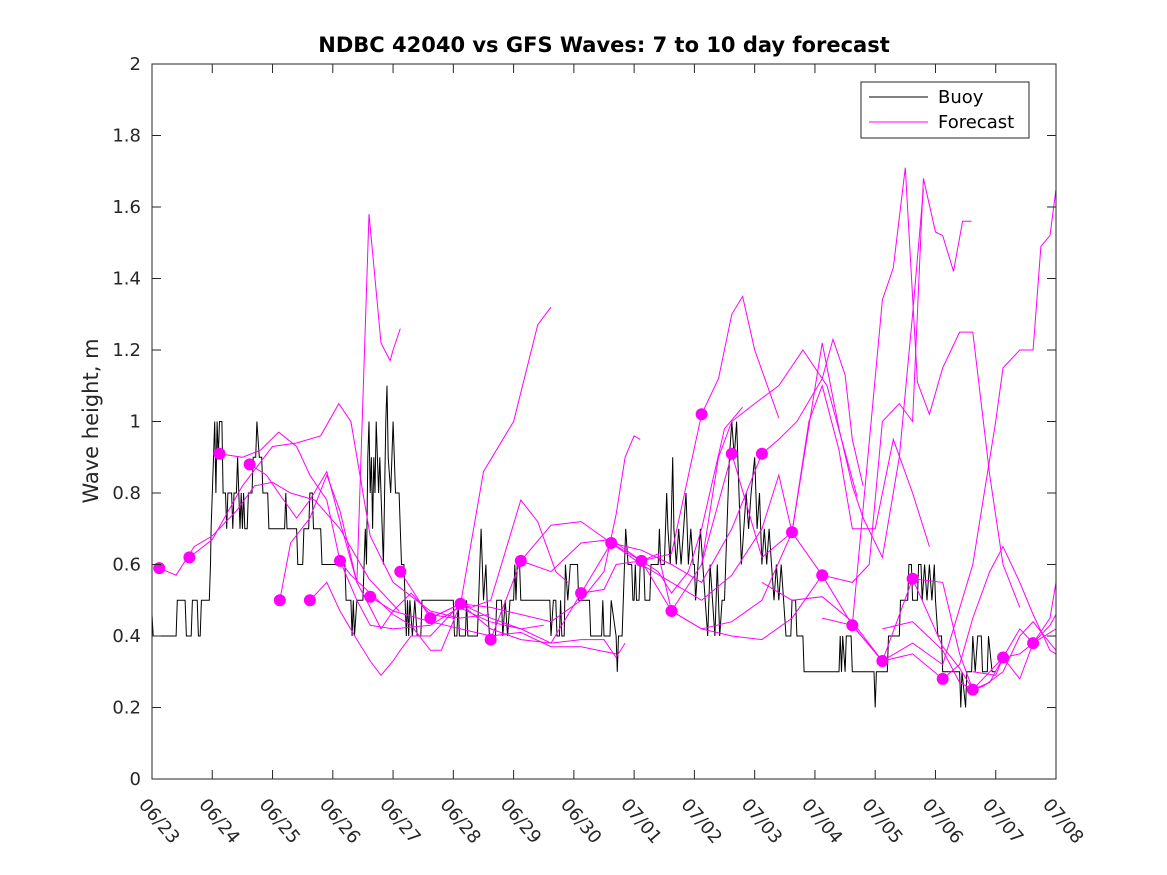 This screenshot has height=875, width=1167. Describe the element at coordinates (126, 350) in the screenshot. I see `y-tick-label: 1.2` at that location.